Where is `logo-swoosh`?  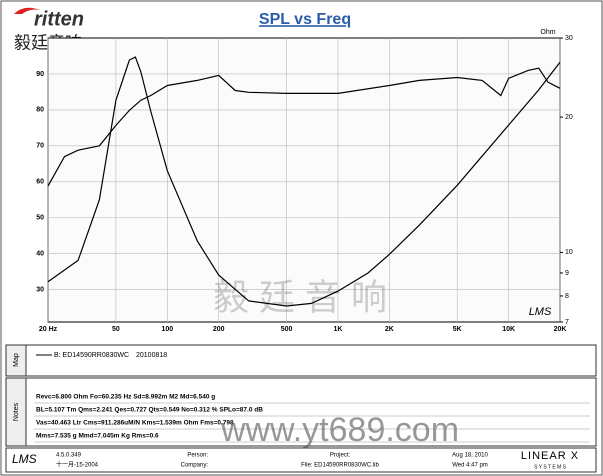
logo-swoosh is located at coordinates (27, 10).